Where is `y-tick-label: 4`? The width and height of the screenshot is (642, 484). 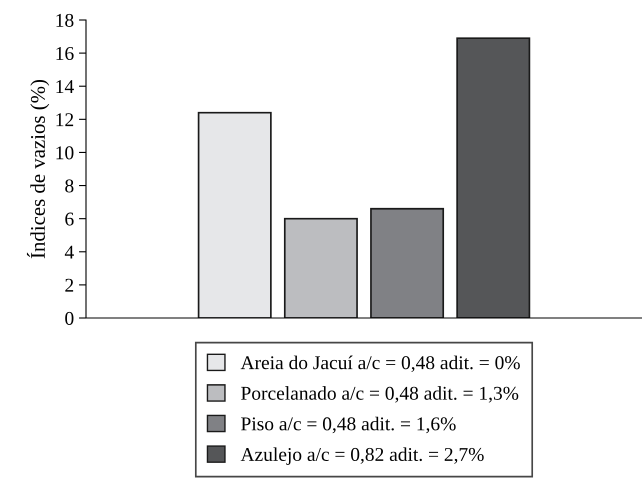 y-tick-label: 4 is located at coordinates (69, 252).